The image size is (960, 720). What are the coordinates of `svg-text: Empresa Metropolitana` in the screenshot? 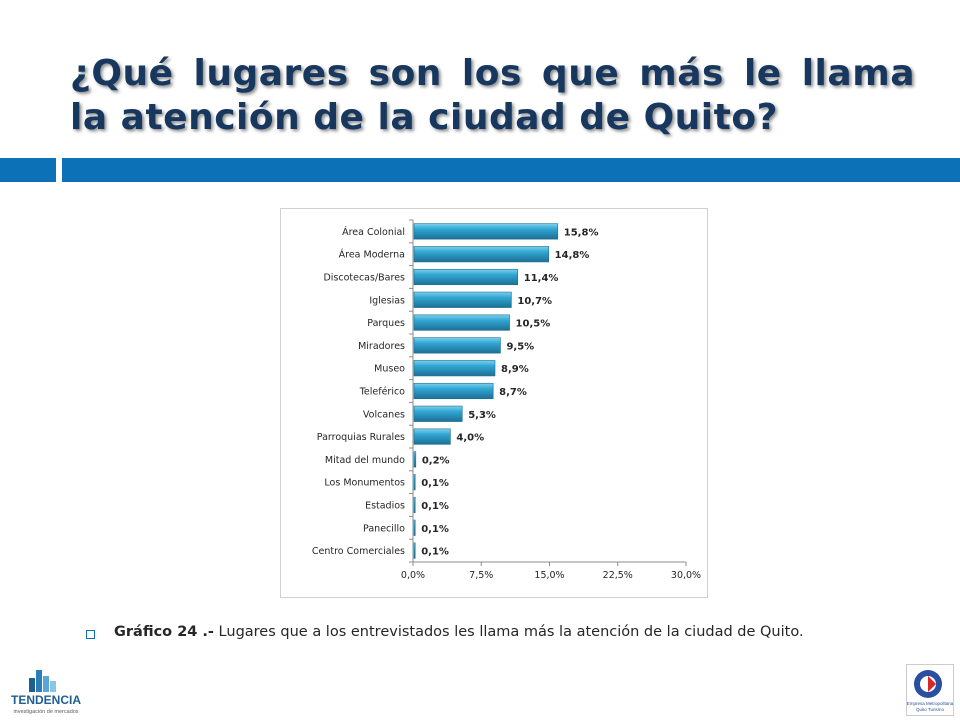 It's located at (930, 703).